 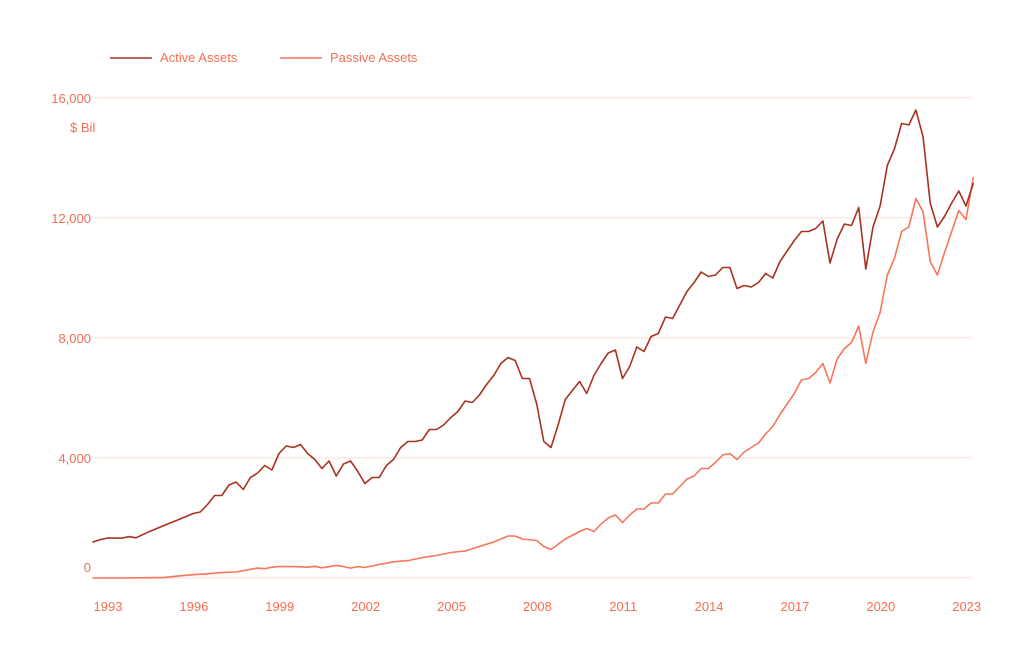 I want to click on y-tick-label: 8,000, so click(x=74, y=338).